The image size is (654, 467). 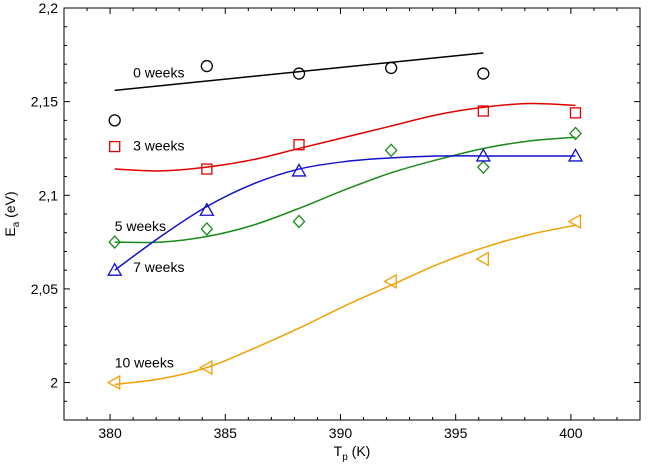 I want to click on series-label: 3 weeks, so click(x=158, y=145).